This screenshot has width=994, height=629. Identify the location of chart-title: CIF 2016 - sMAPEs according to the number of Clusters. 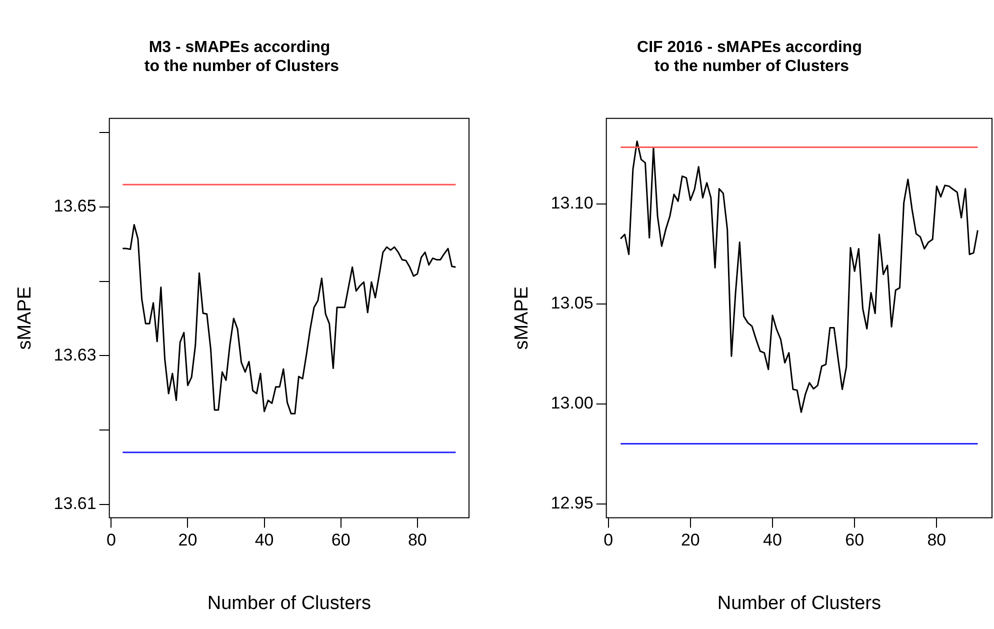
(749, 57).